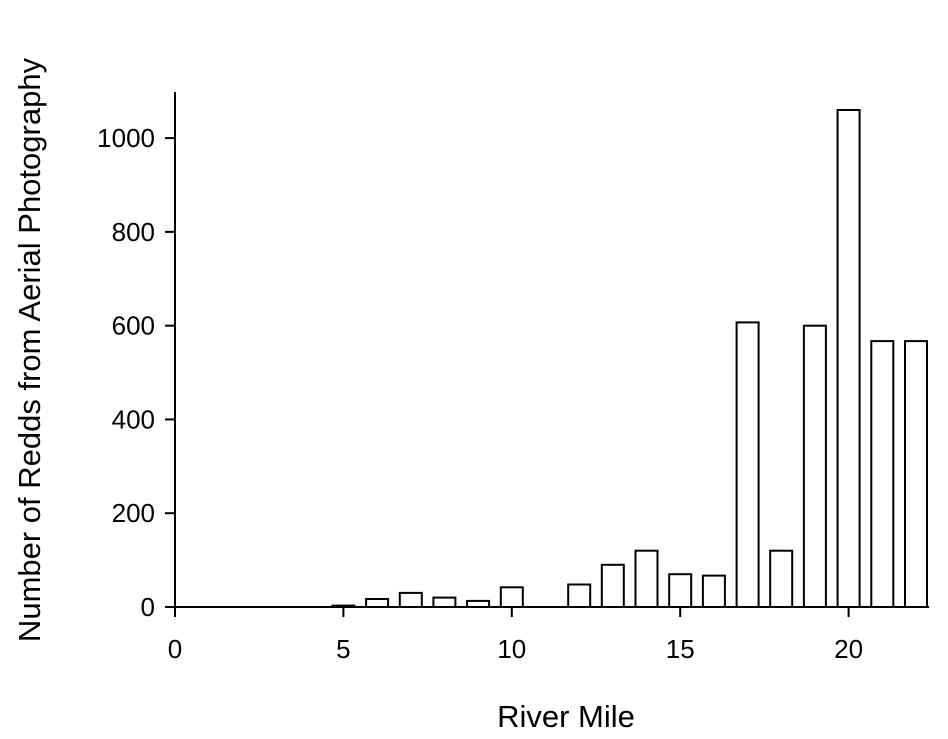 The height and width of the screenshot is (739, 948). Describe the element at coordinates (343, 649) in the screenshot. I see `x-tick-label-5: 5` at that location.